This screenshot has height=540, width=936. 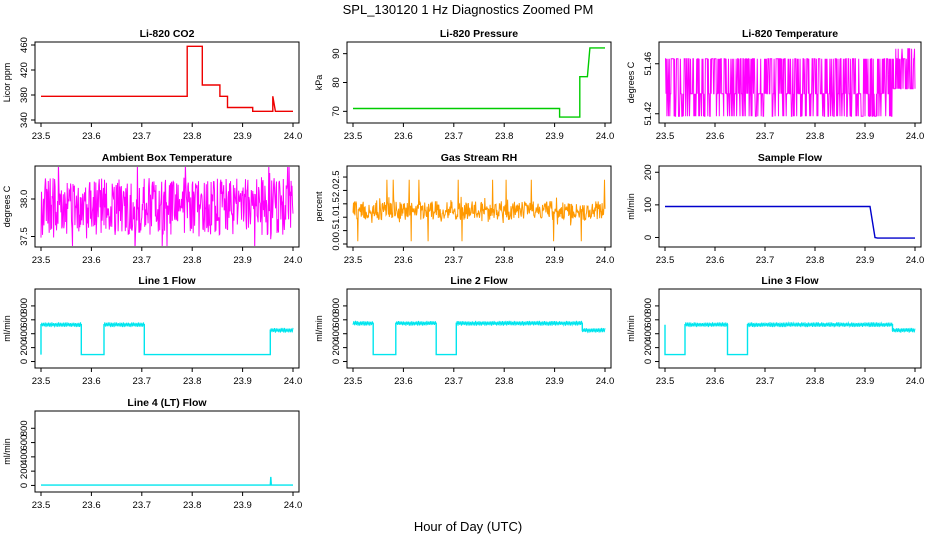 I want to click on y-tick-label: 1.0, so click(x=336, y=217).